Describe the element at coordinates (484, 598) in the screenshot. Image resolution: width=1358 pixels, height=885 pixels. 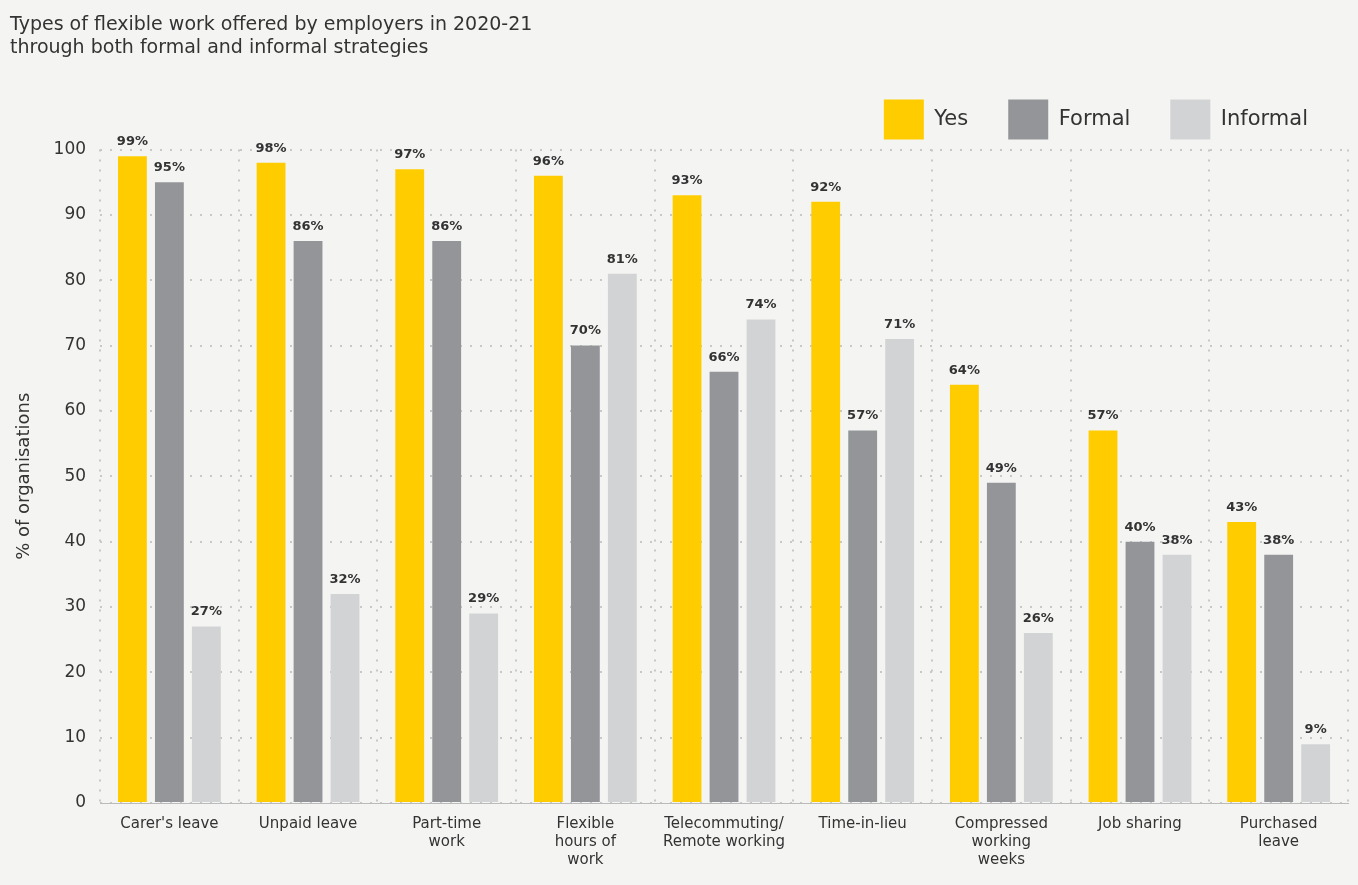
I see `data-label: 29%` at that location.